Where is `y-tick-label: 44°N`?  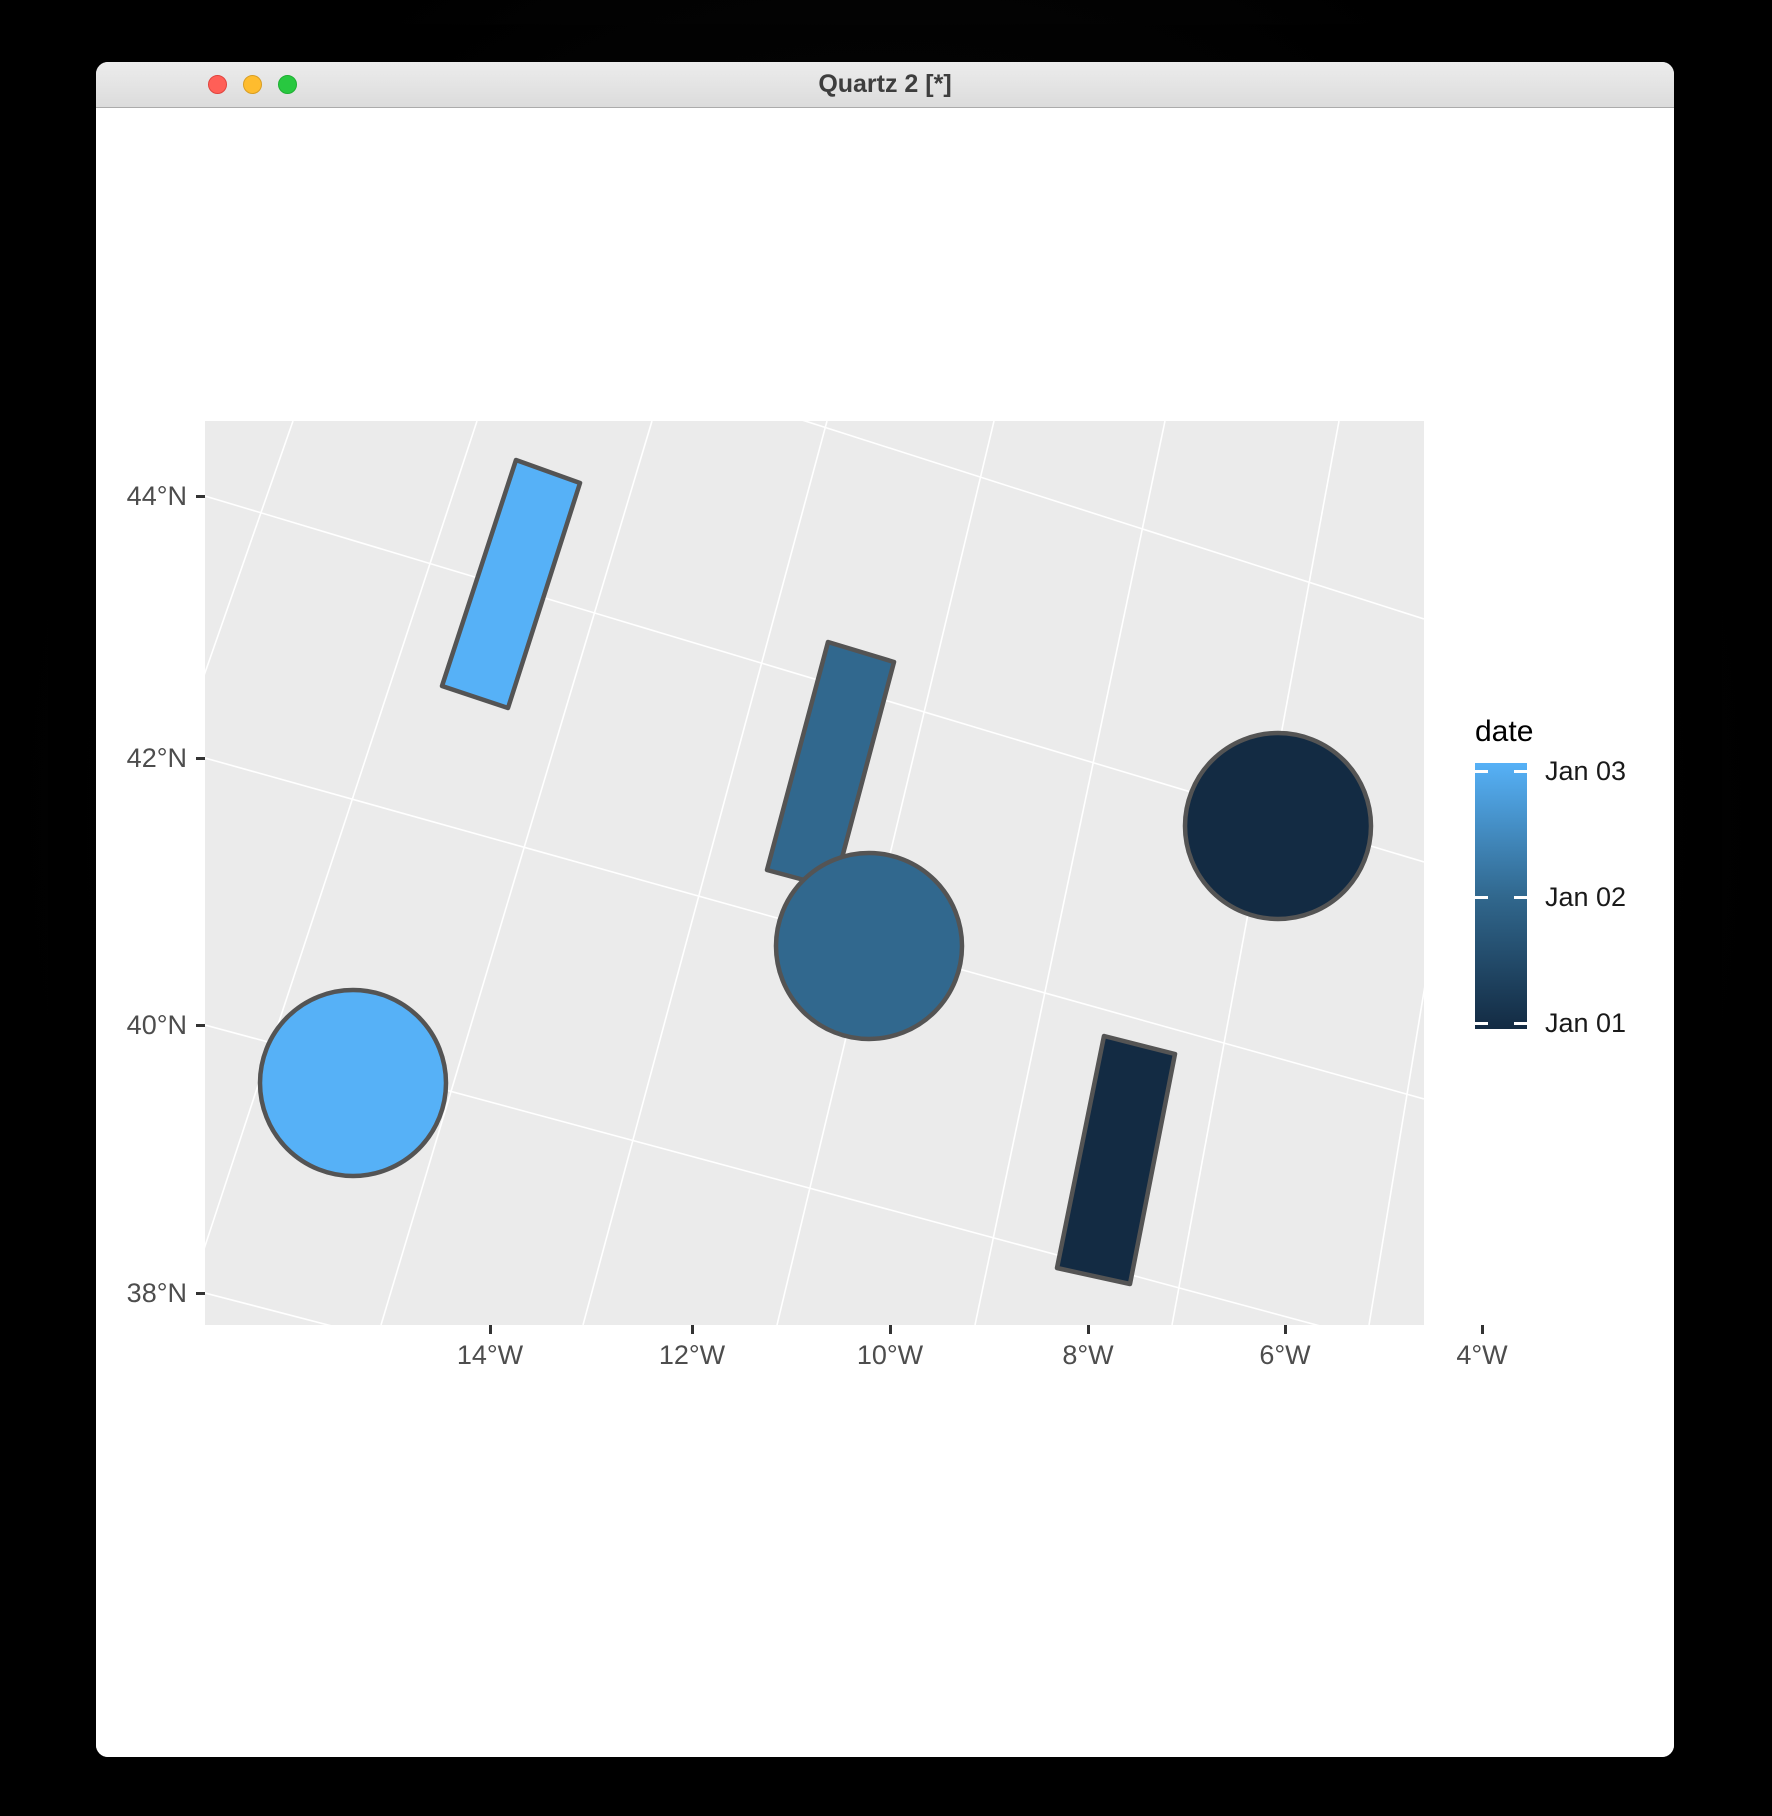
y-tick-label: 44°N is located at coordinates (156, 496).